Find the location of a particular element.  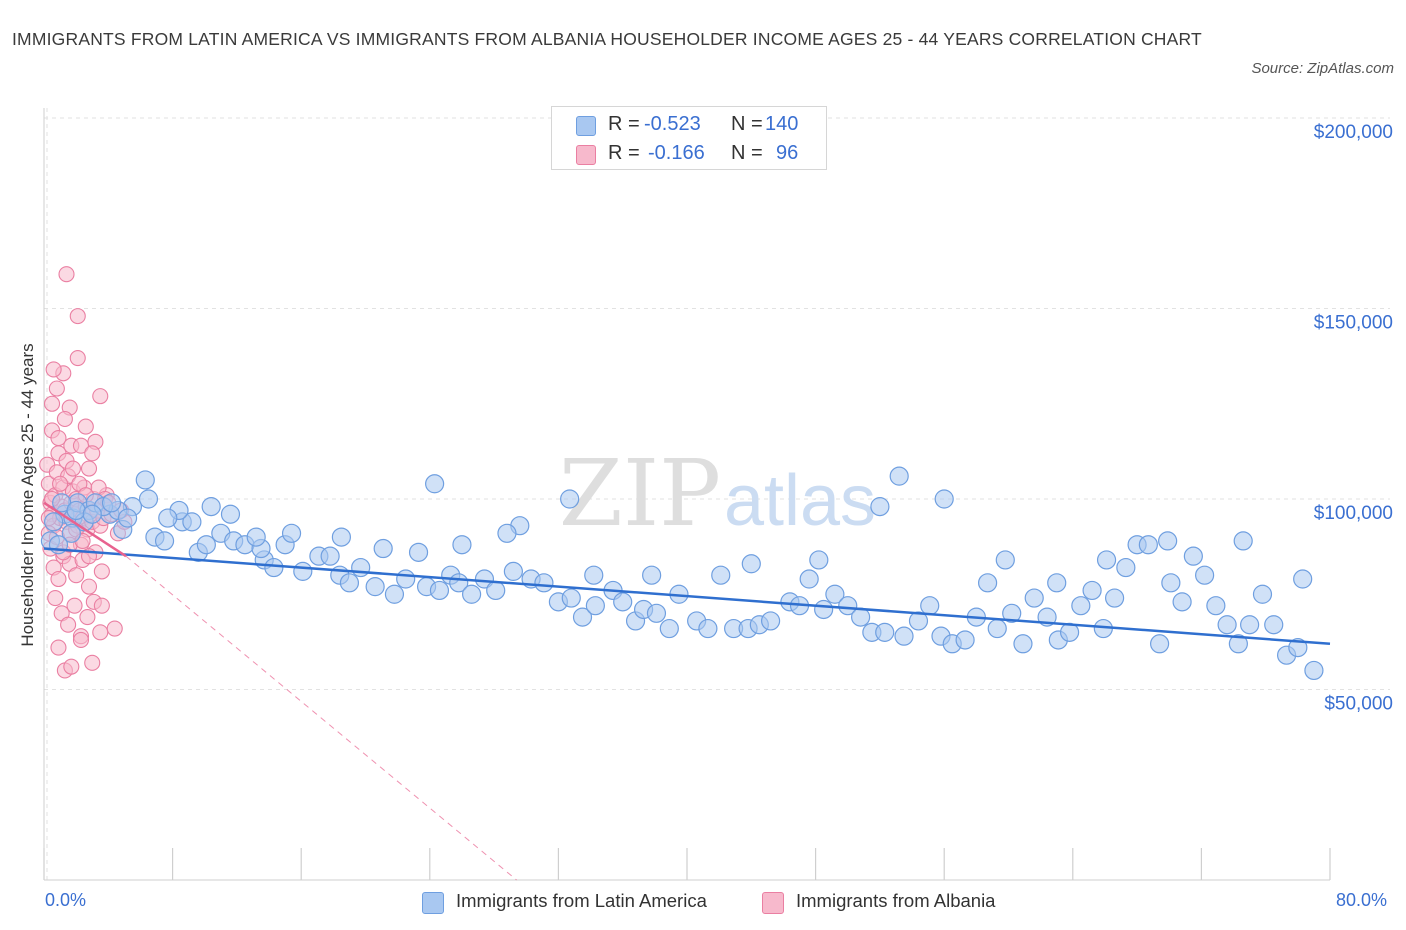

y-tick-label: $200,000 is located at coordinates (1353, 132).